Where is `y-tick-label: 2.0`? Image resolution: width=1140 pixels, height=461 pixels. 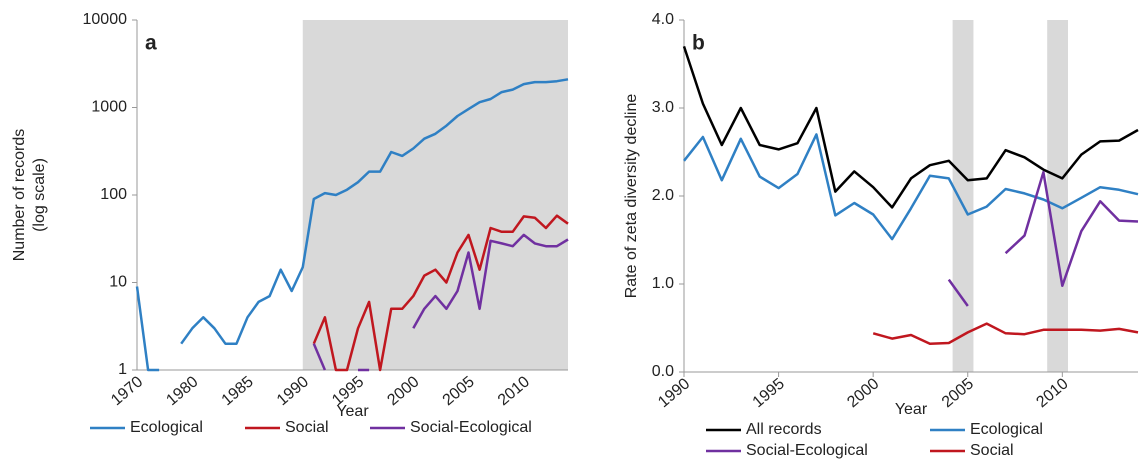 y-tick-label: 2.0 is located at coordinates (663, 195).